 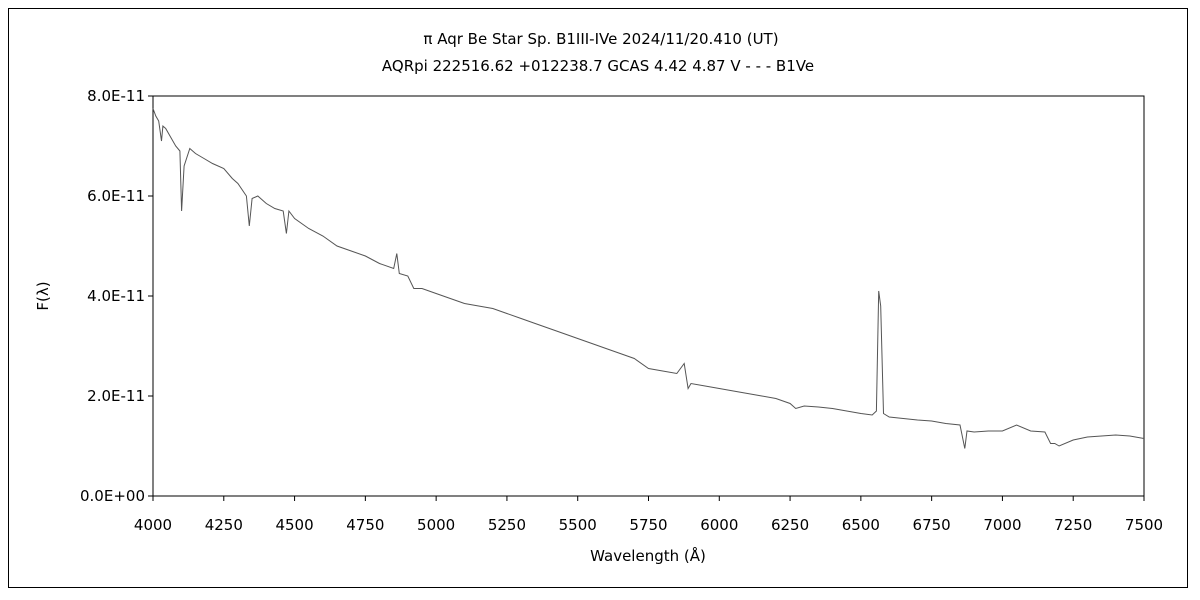 What do you see at coordinates (116, 396) in the screenshot?
I see `y-tick-label: 2.0E-11` at bounding box center [116, 396].